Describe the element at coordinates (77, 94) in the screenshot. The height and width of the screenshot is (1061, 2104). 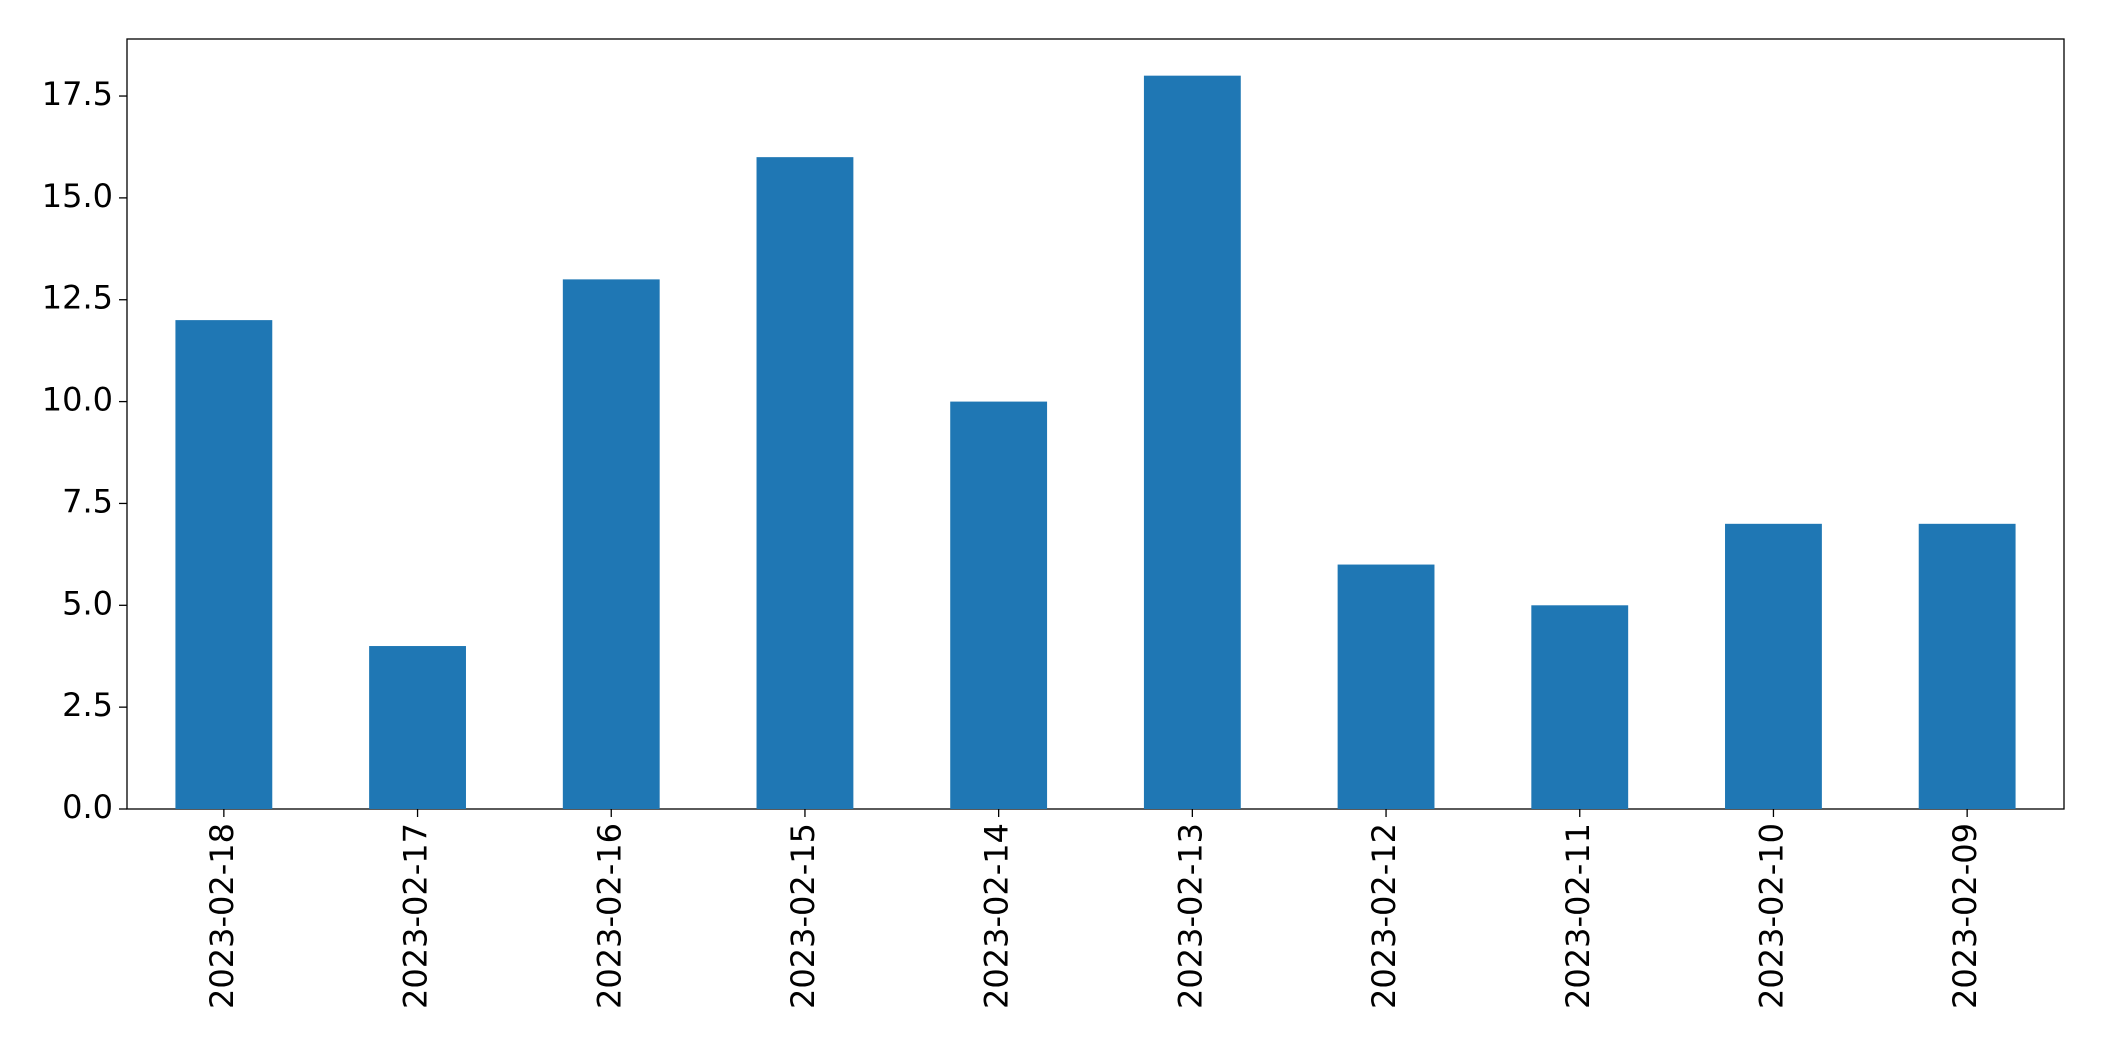
I see `y-tick-label: 17.5` at that location.